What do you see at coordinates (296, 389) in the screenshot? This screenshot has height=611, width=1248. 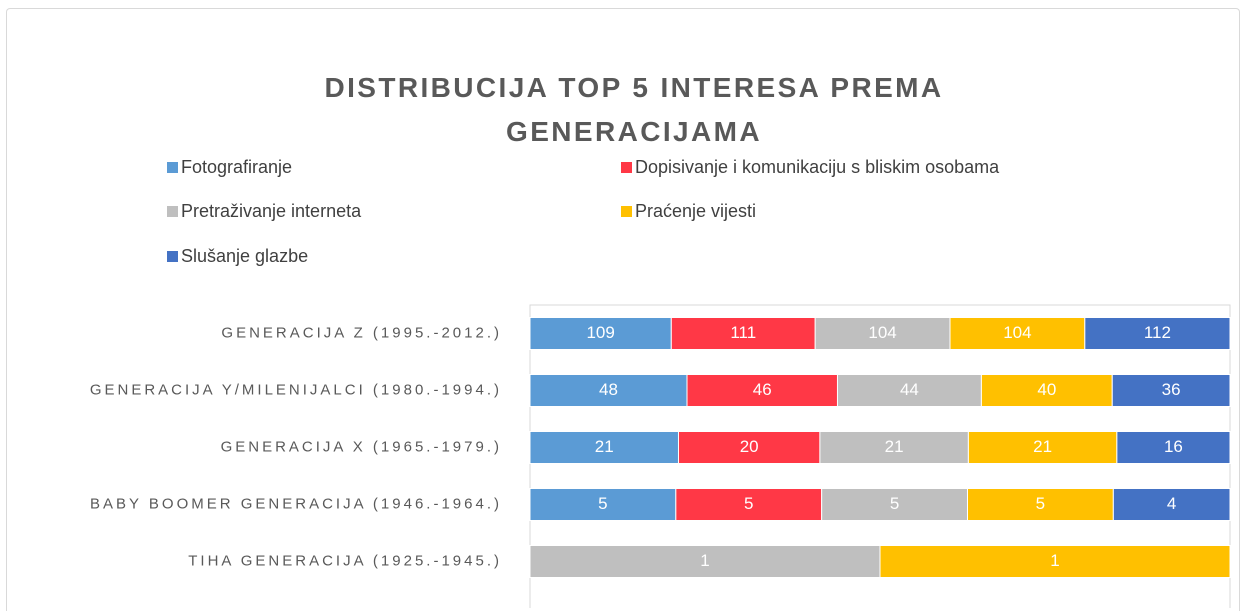 I see `y-tick-label: GENERACIJA Y/MILENIJALCI (1980.-1994.)` at bounding box center [296, 389].